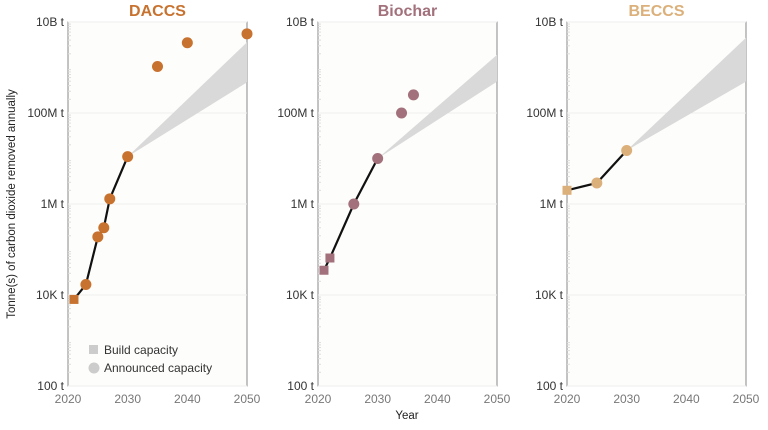 The height and width of the screenshot is (430, 768). Describe the element at coordinates (350, 214) in the screenshot. I see `trend-line` at that location.